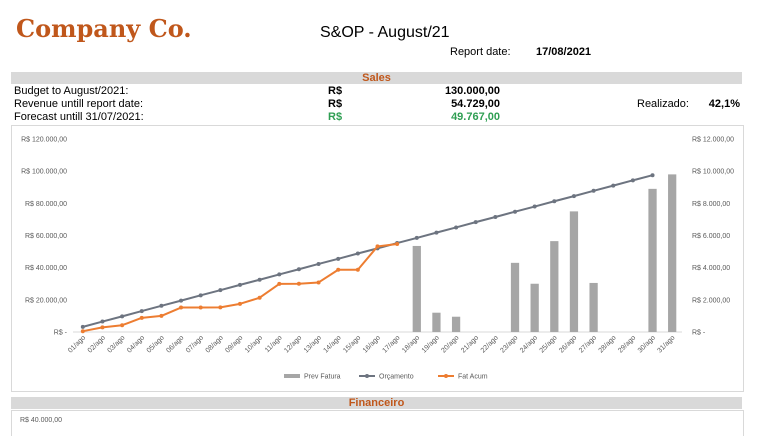  I want to click on x-axis-tick-label: 27/ago, so click(588, 344).